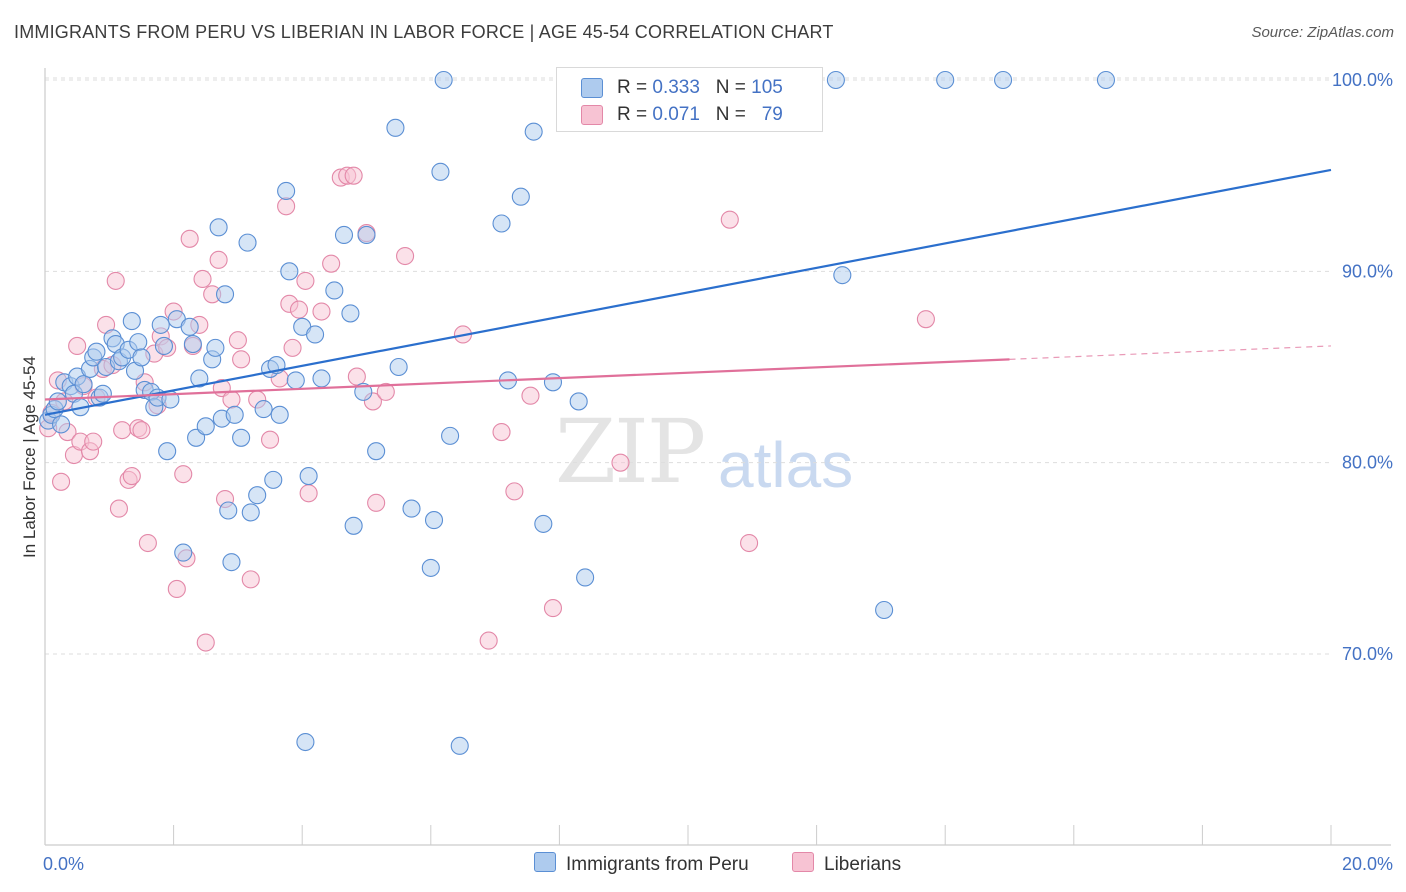  Describe the element at coordinates (1170, 352) in the screenshot. I see `liberians-trend-extension` at that location.